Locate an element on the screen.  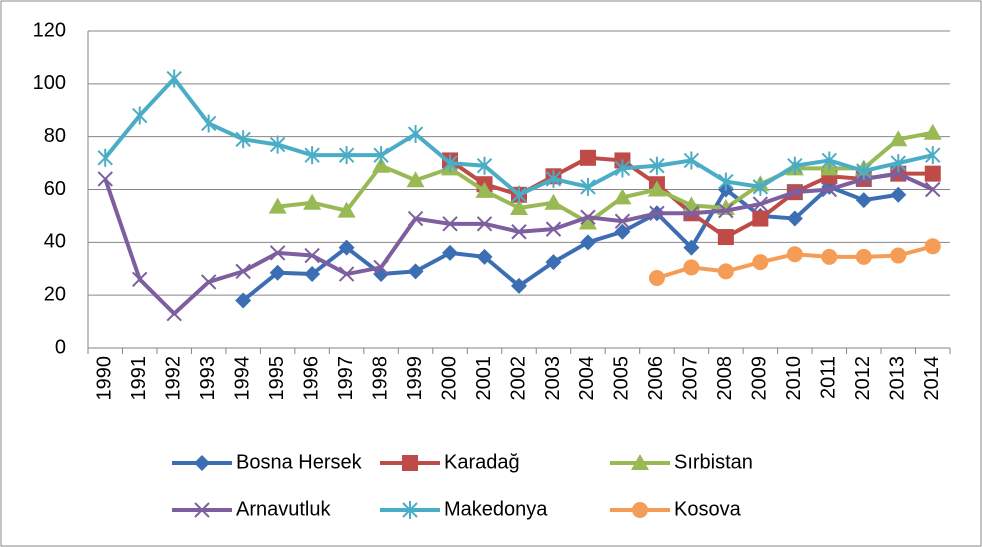
x-tick-label: 2014 is located at coordinates (932, 378).